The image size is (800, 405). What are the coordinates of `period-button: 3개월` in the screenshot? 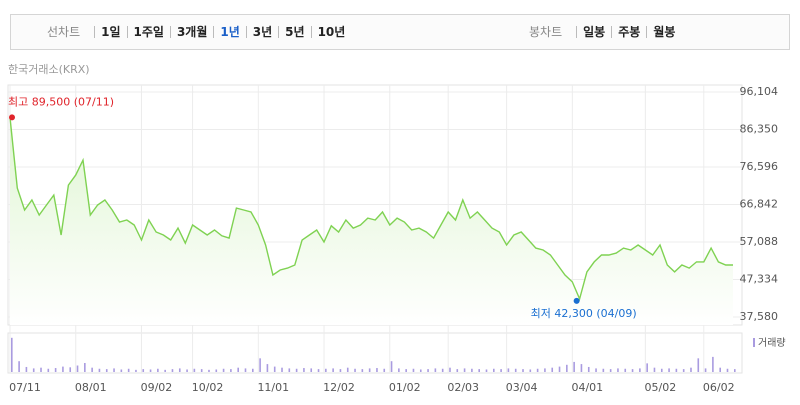 It's located at (191, 32).